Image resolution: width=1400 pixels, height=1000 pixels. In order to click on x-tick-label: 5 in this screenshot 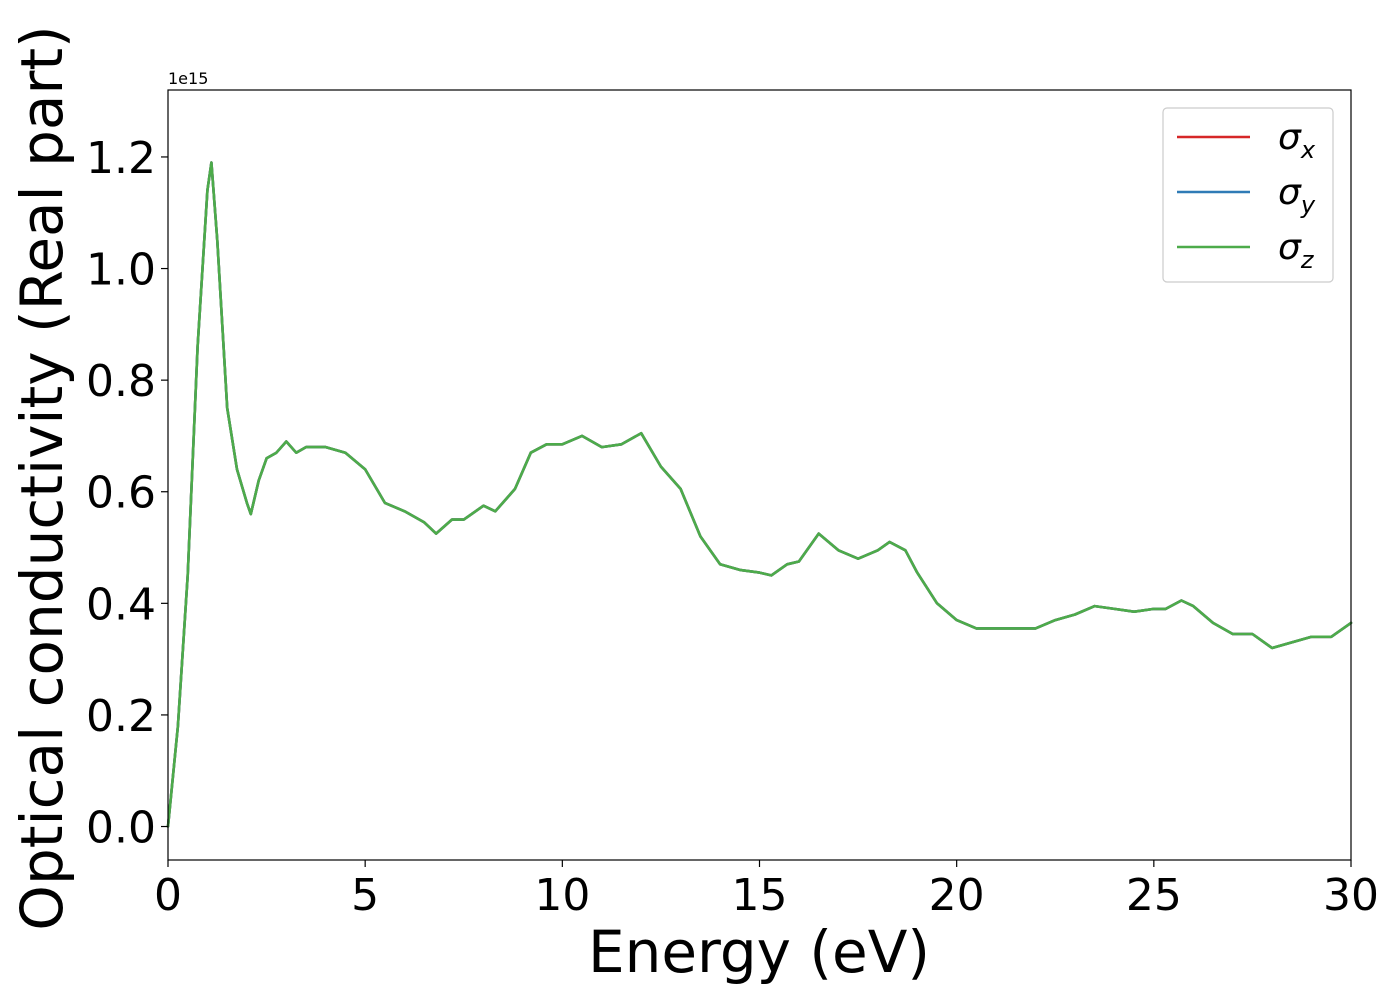, I will do `click(365, 895)`.